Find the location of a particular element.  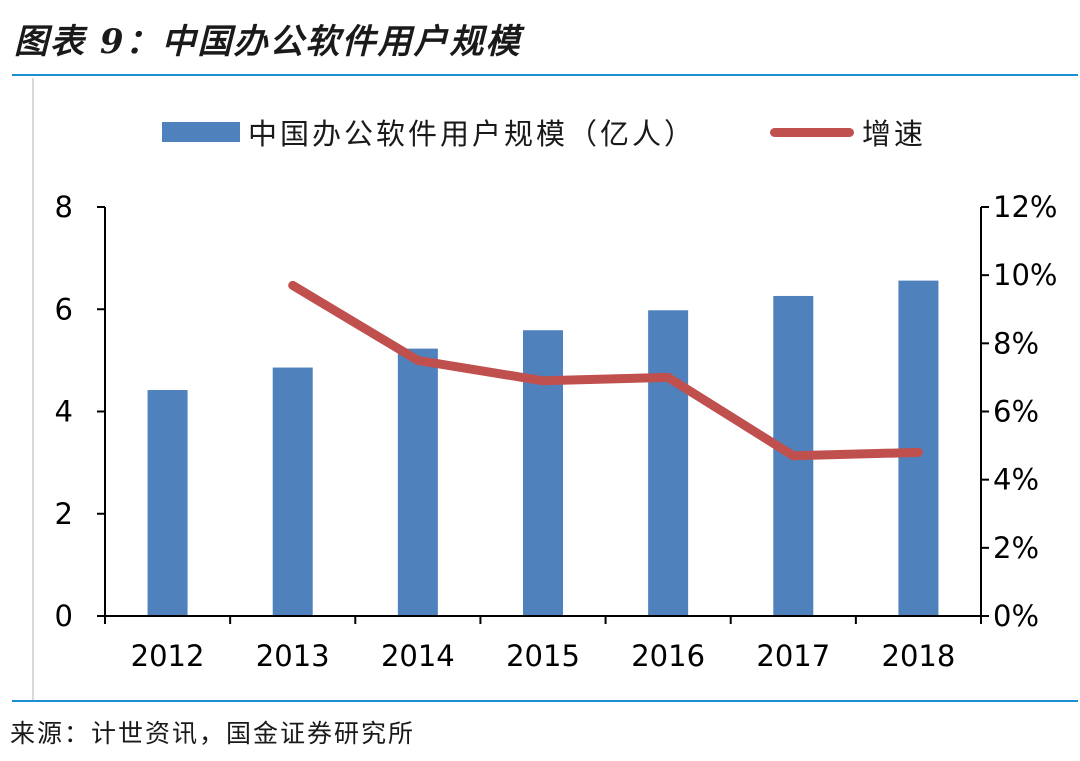

x-tick-label: 2015 is located at coordinates (543, 656).